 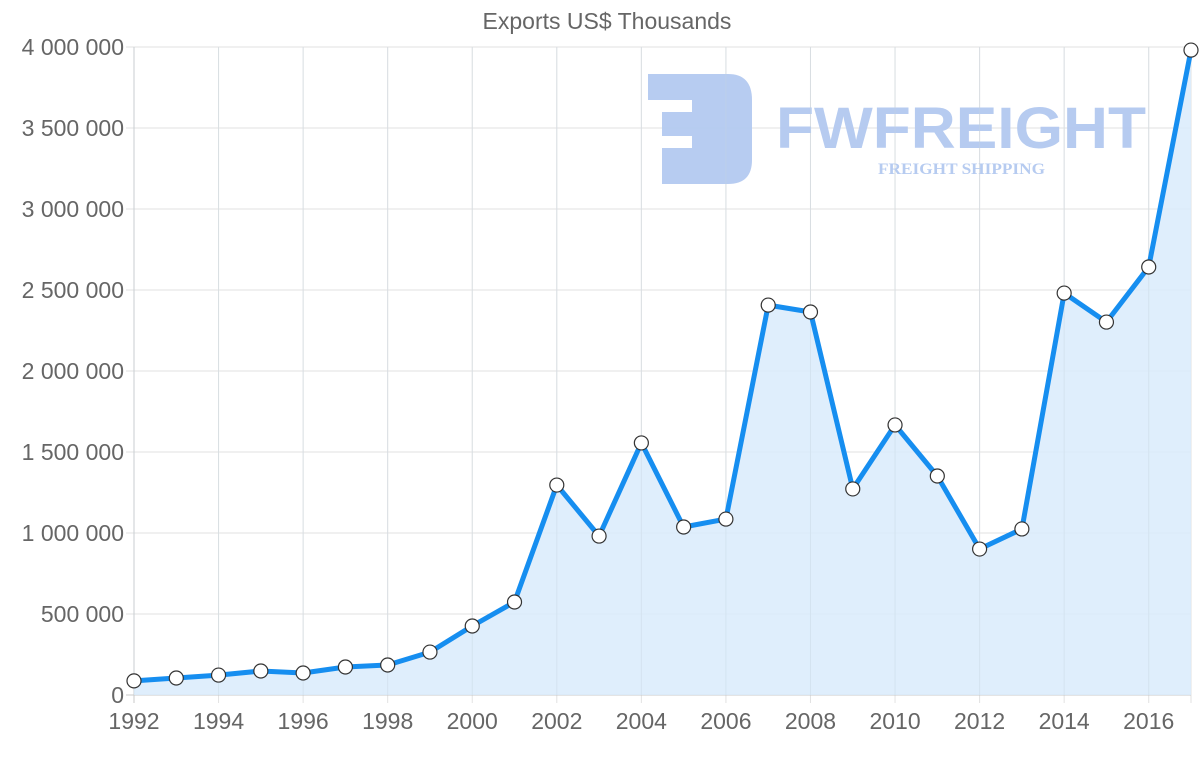 What do you see at coordinates (430, 652) in the screenshot?
I see `data-point-1999` at bounding box center [430, 652].